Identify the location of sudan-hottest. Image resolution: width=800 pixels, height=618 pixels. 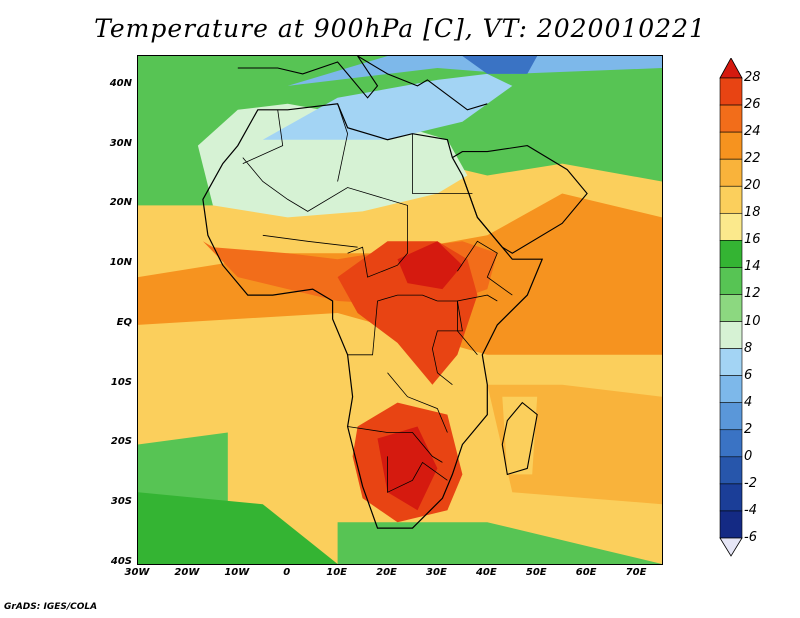
(430, 265).